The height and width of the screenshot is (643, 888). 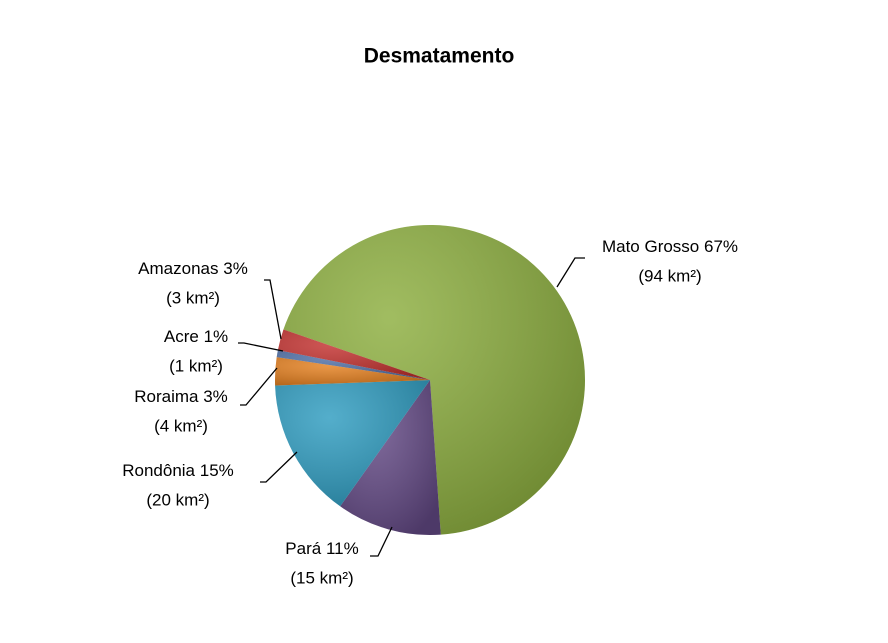 I want to click on data-label: Pará 11%, so click(x=321, y=548).